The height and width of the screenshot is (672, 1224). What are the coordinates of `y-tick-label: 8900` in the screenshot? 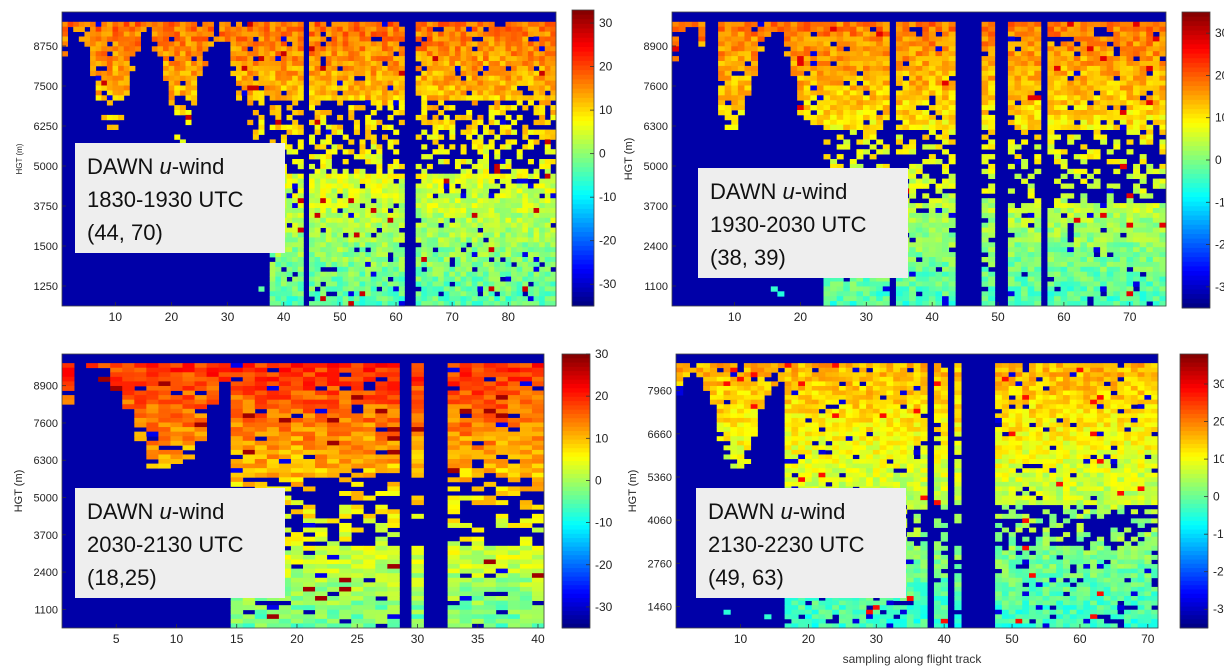 It's located at (46, 387).